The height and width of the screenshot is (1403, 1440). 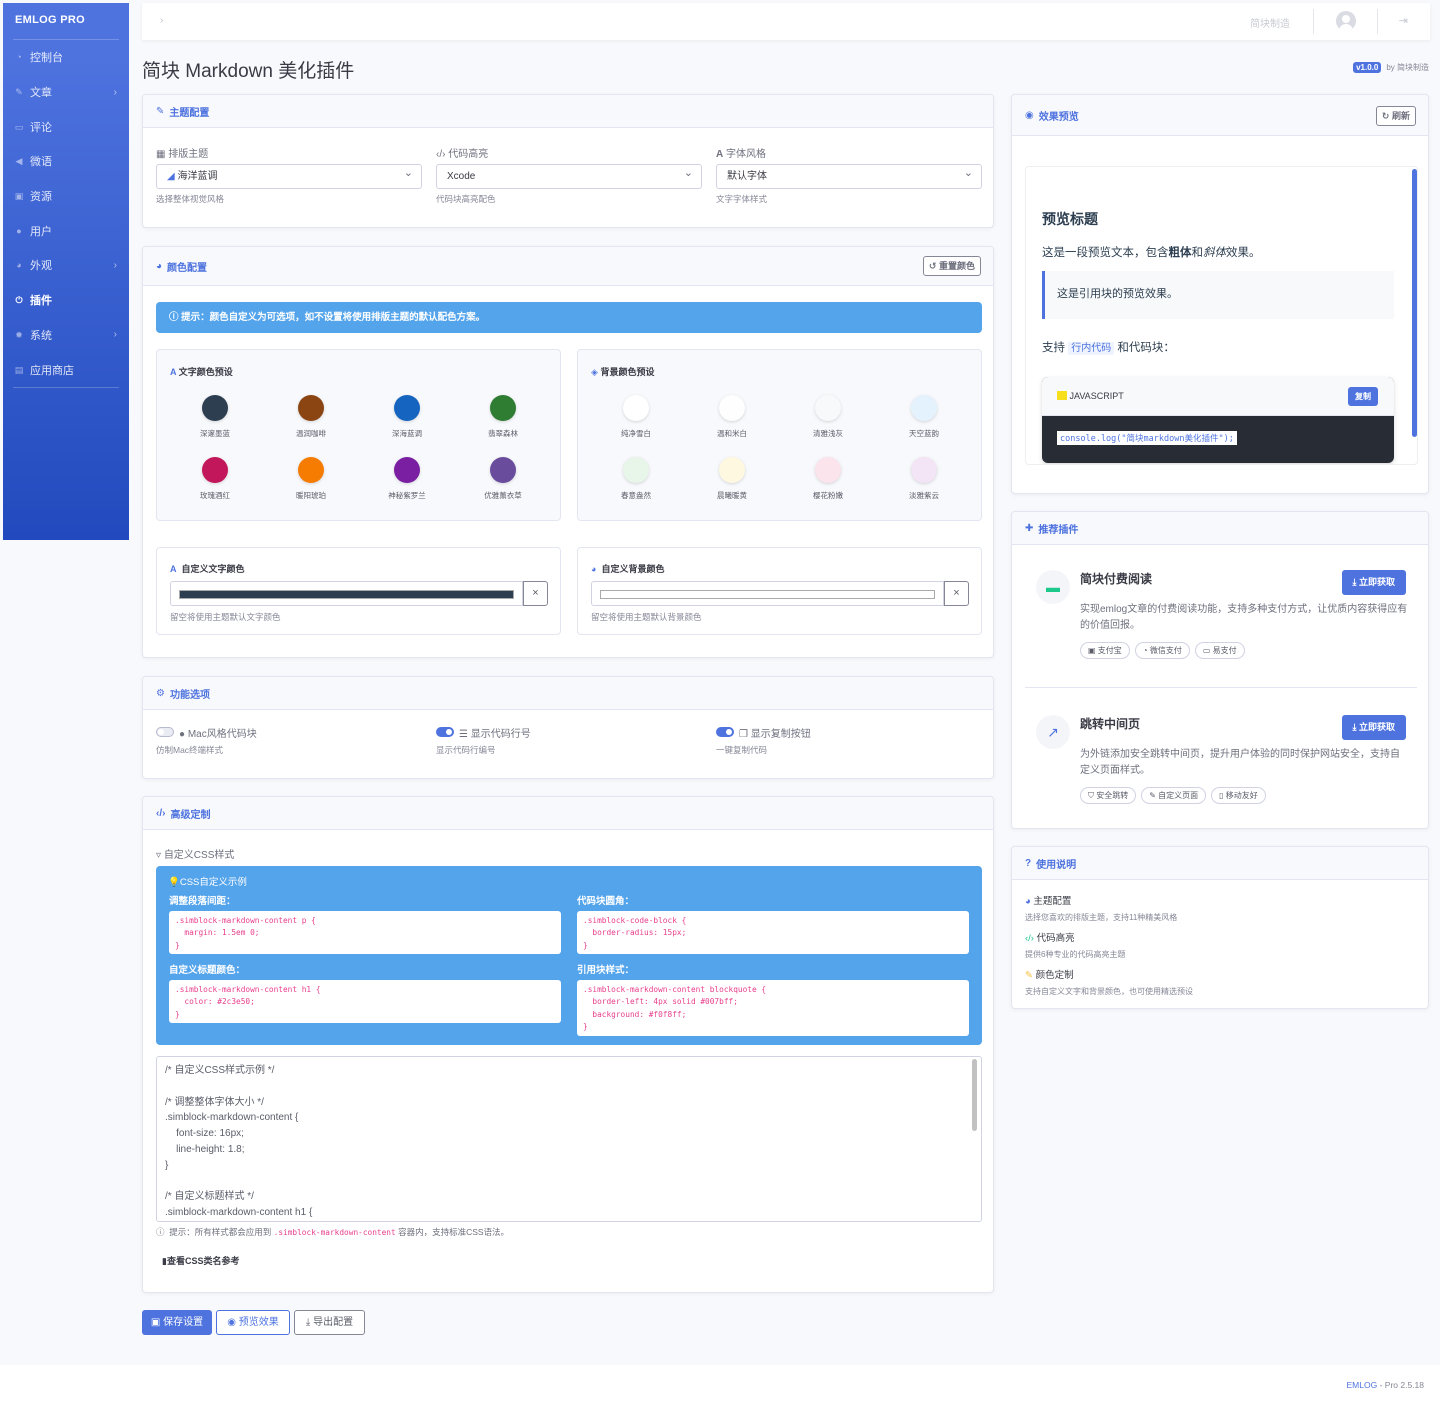 What do you see at coordinates (308, 1322) in the screenshot?
I see `download-icon: ⤓` at bounding box center [308, 1322].